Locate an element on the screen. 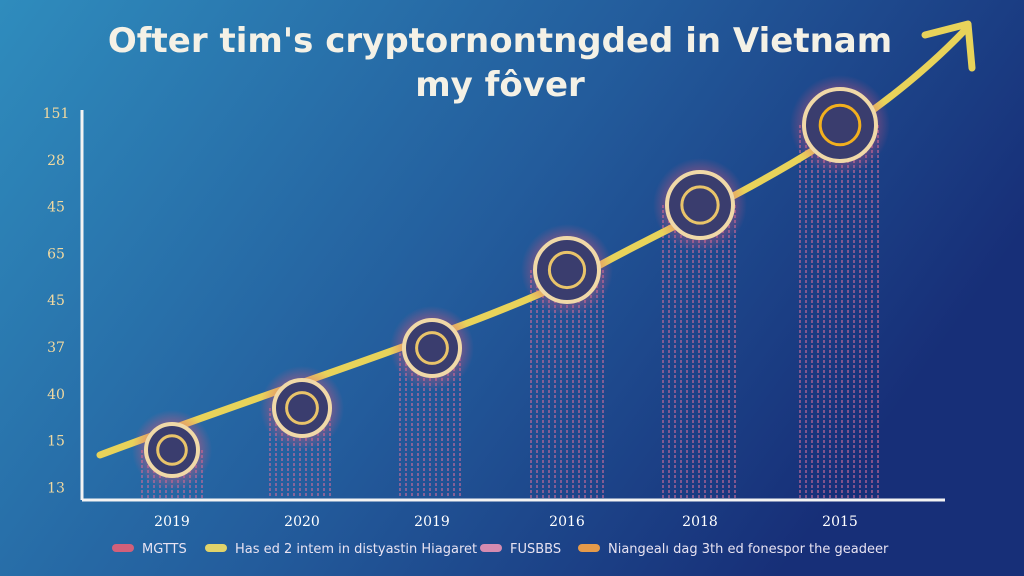  y-axis-label: 151 is located at coordinates (56, 114).